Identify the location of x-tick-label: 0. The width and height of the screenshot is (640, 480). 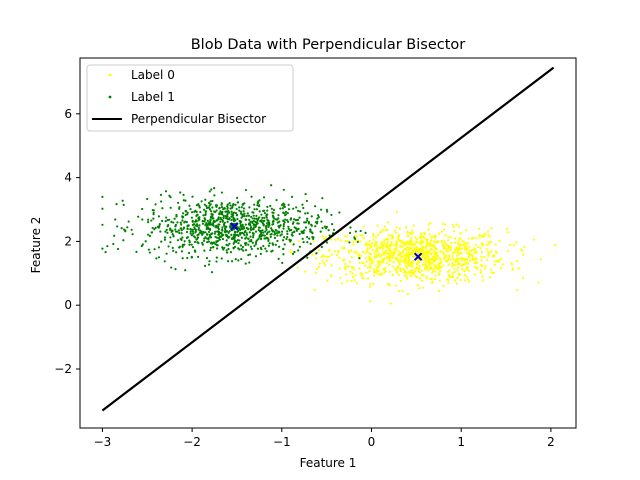
(372, 442).